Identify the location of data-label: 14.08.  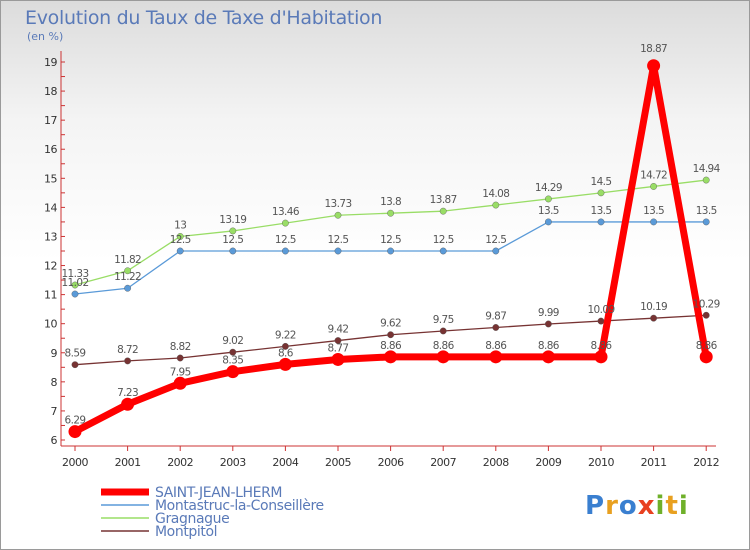
(495, 194).